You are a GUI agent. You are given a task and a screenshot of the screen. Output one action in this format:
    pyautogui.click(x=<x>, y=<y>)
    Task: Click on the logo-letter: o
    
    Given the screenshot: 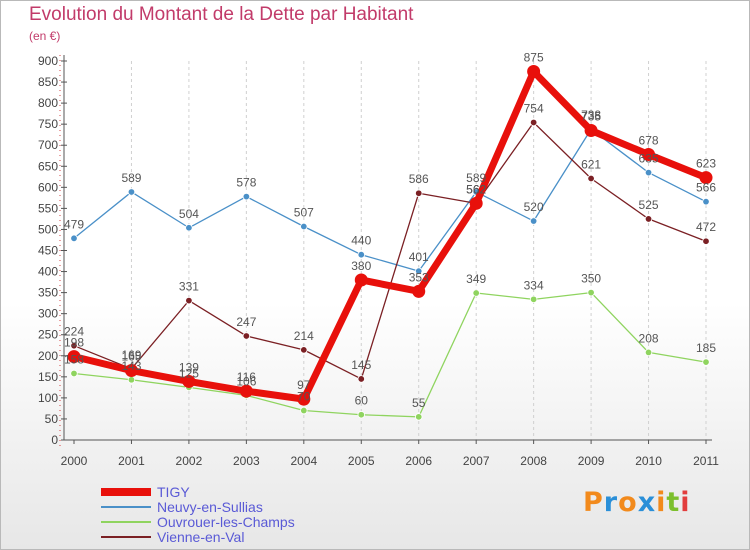 What is the action you would take?
    pyautogui.click(x=628, y=502)
    